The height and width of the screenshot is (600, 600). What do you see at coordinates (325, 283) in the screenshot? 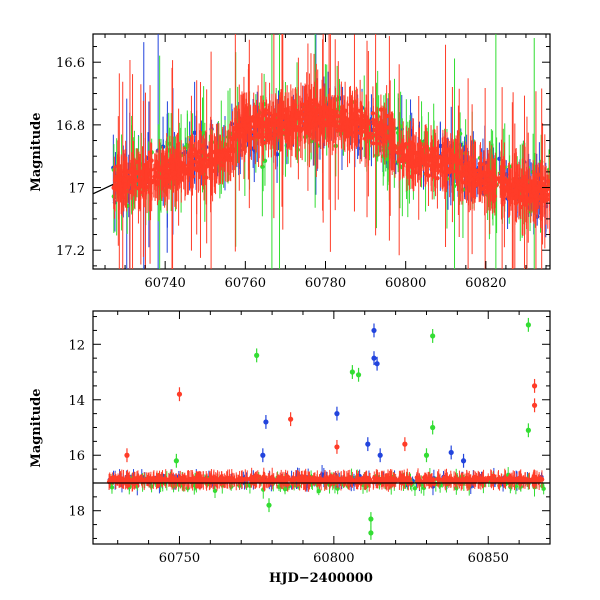
I see `x-tick-label: 60780` at bounding box center [325, 283].